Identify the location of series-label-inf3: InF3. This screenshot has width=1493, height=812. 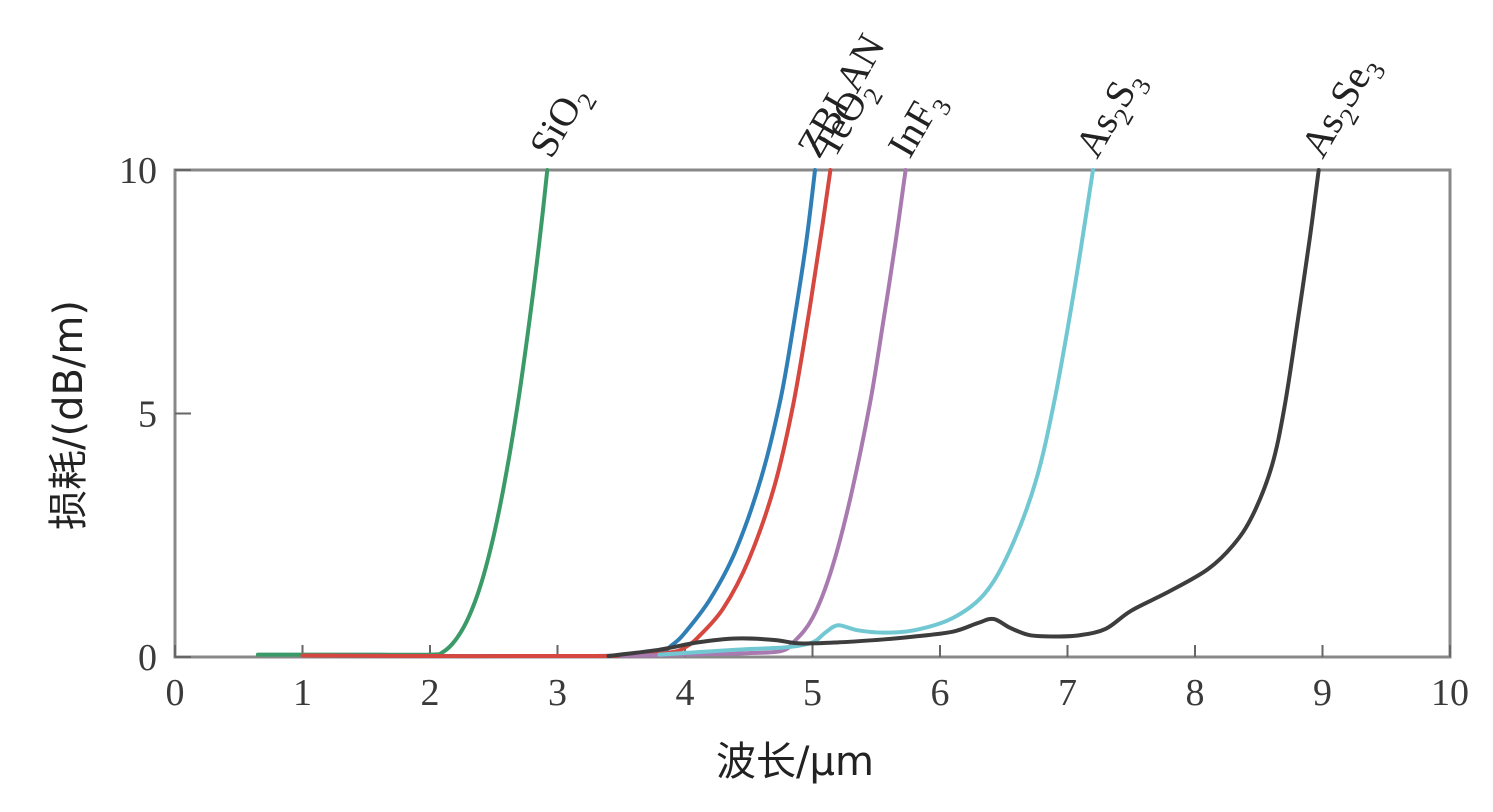
(917, 125).